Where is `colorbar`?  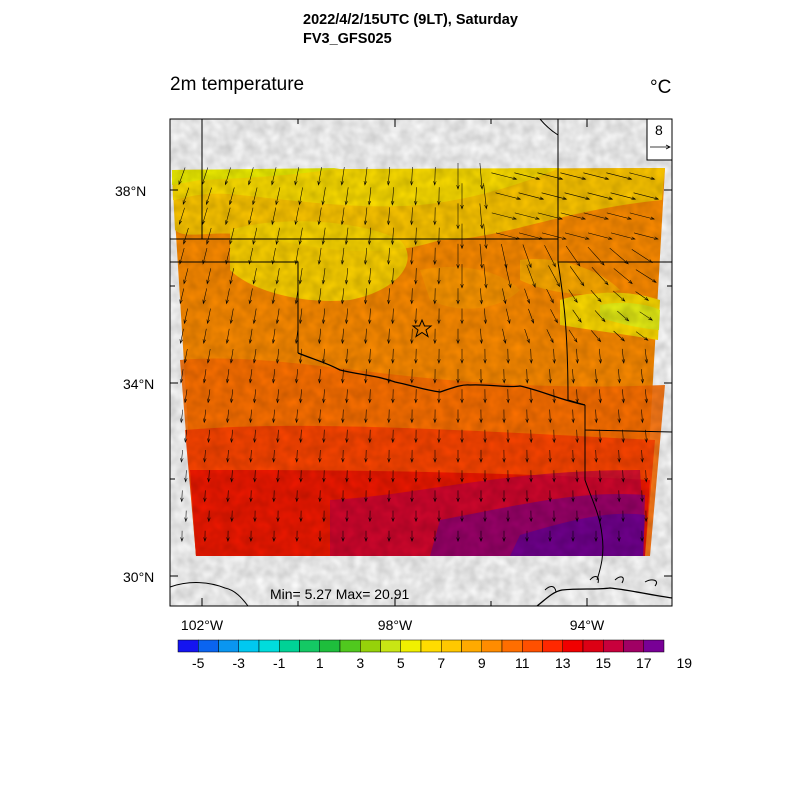
colorbar is located at coordinates (421, 646).